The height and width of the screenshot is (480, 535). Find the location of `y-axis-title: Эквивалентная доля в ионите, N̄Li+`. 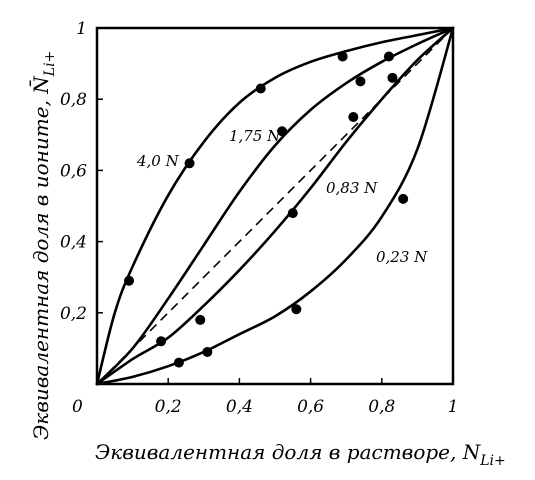

y-axis-title: Эквивалентная доля в ионите, N̄Li+ is located at coordinates (43, 245).